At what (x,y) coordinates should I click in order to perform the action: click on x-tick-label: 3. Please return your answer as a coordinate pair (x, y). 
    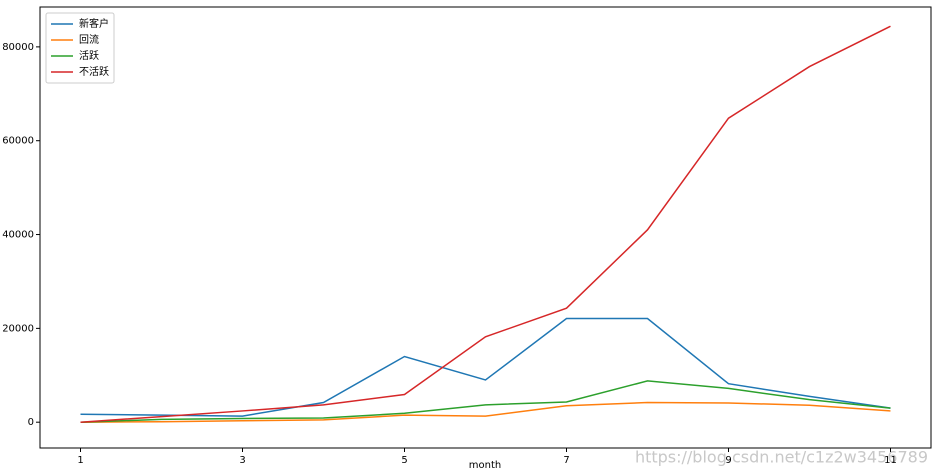
    Looking at the image, I should click on (242, 460).